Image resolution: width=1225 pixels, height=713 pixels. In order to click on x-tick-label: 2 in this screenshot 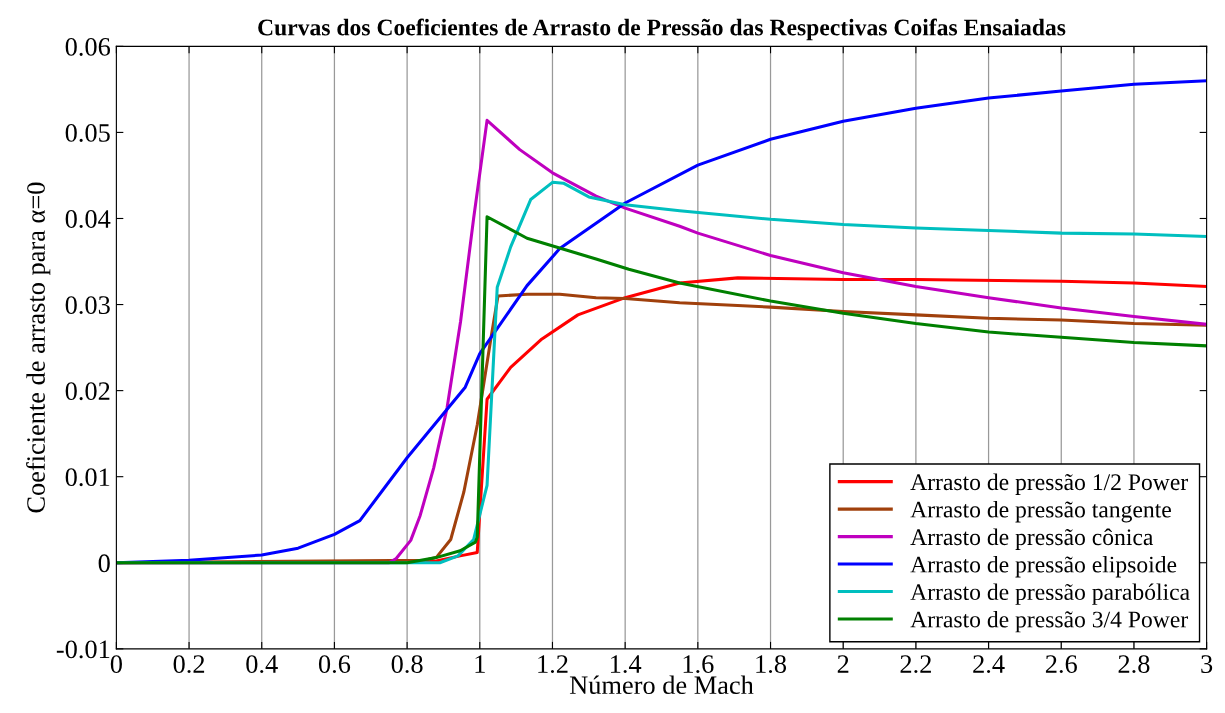, I will do `click(843, 664)`.